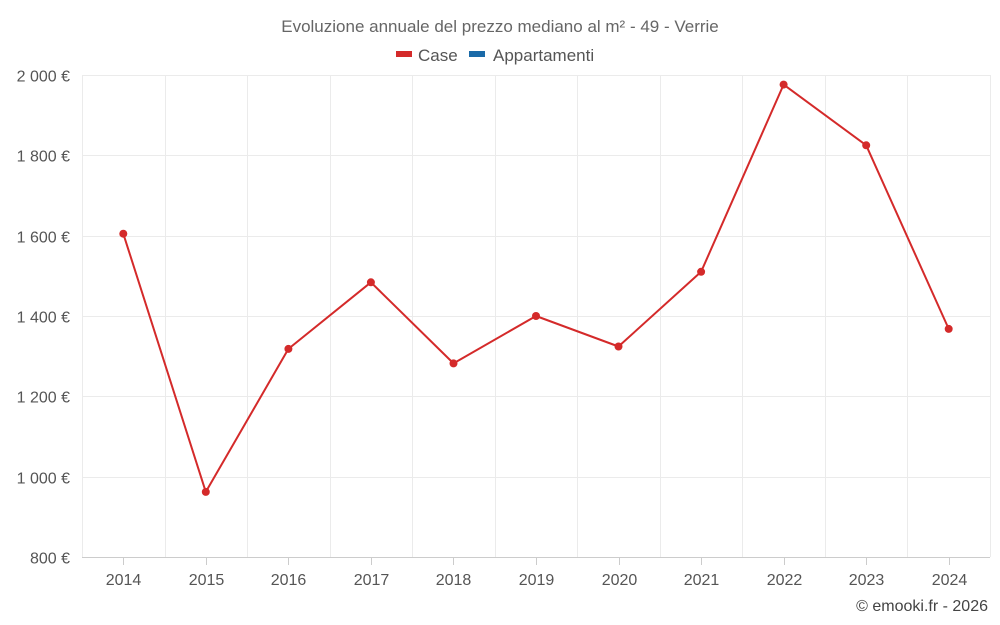 Image resolution: width=1000 pixels, height=625 pixels. What do you see at coordinates (785, 580) in the screenshot?
I see `x-tick-label: 2022` at bounding box center [785, 580].